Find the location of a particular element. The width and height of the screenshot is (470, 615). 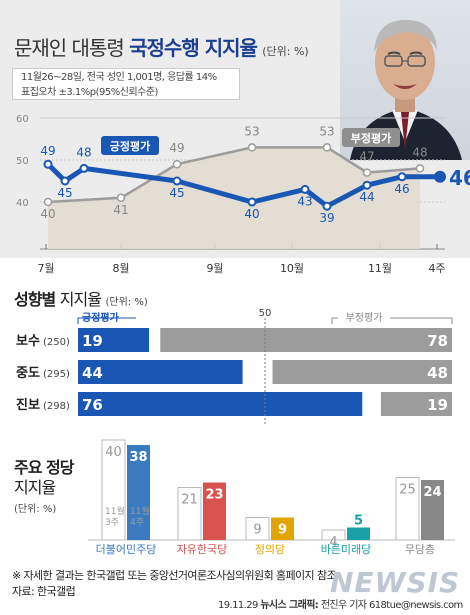

negative-value-label: 41 is located at coordinates (120, 210).